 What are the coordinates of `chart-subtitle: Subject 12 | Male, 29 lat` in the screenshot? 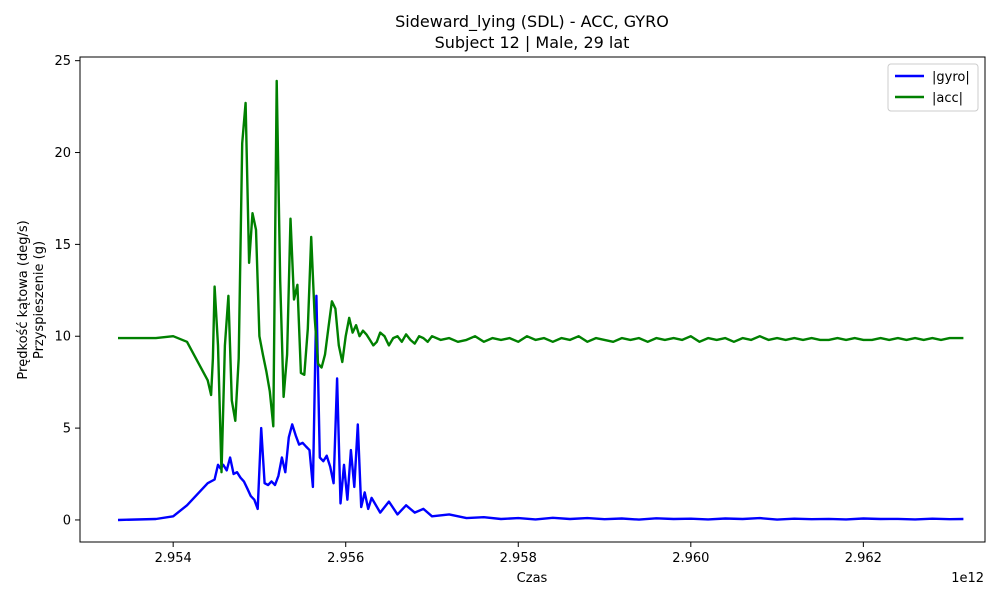 It's located at (532, 42).